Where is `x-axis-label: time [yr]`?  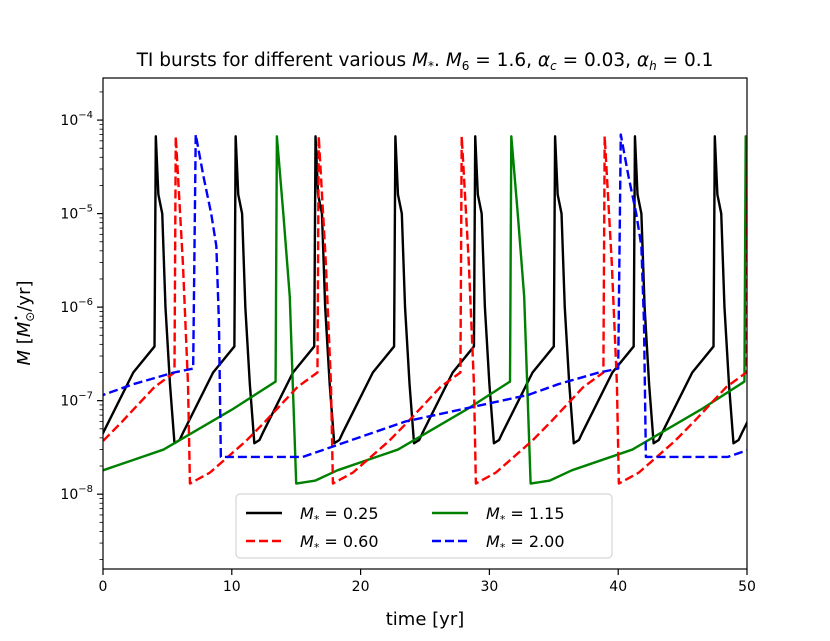
x-axis-label: time [yr] is located at coordinates (425, 619).